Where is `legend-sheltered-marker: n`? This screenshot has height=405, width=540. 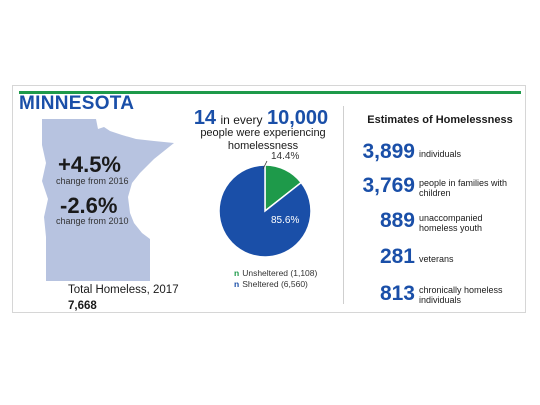
legend-sheltered-marker: n is located at coordinates (237, 284).